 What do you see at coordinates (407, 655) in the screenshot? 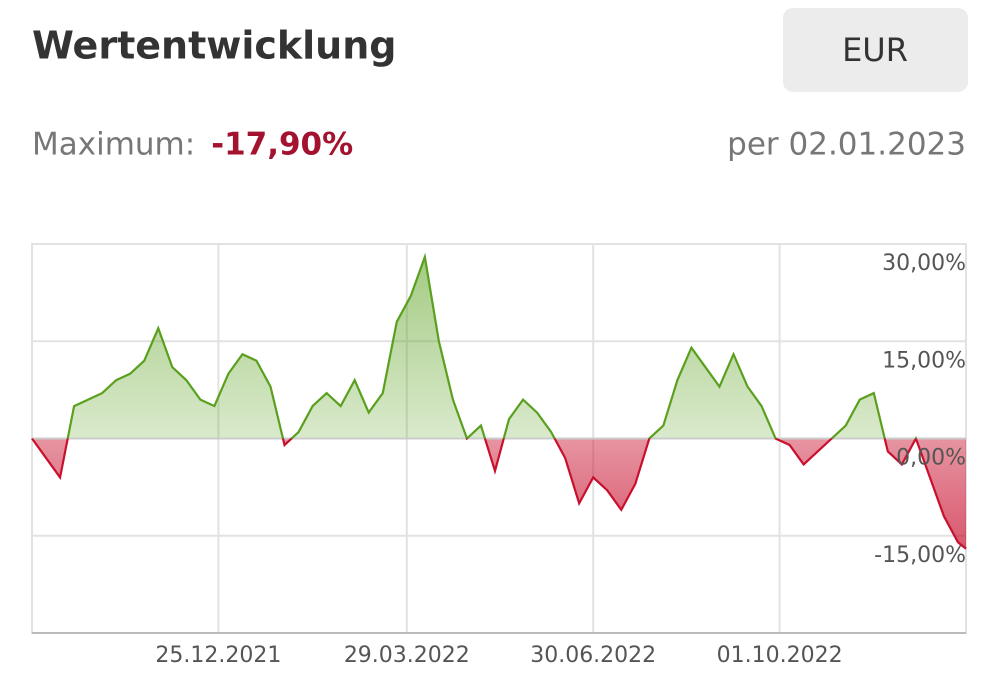
I see `x-tick-label: 29.03.2022` at bounding box center [407, 655].